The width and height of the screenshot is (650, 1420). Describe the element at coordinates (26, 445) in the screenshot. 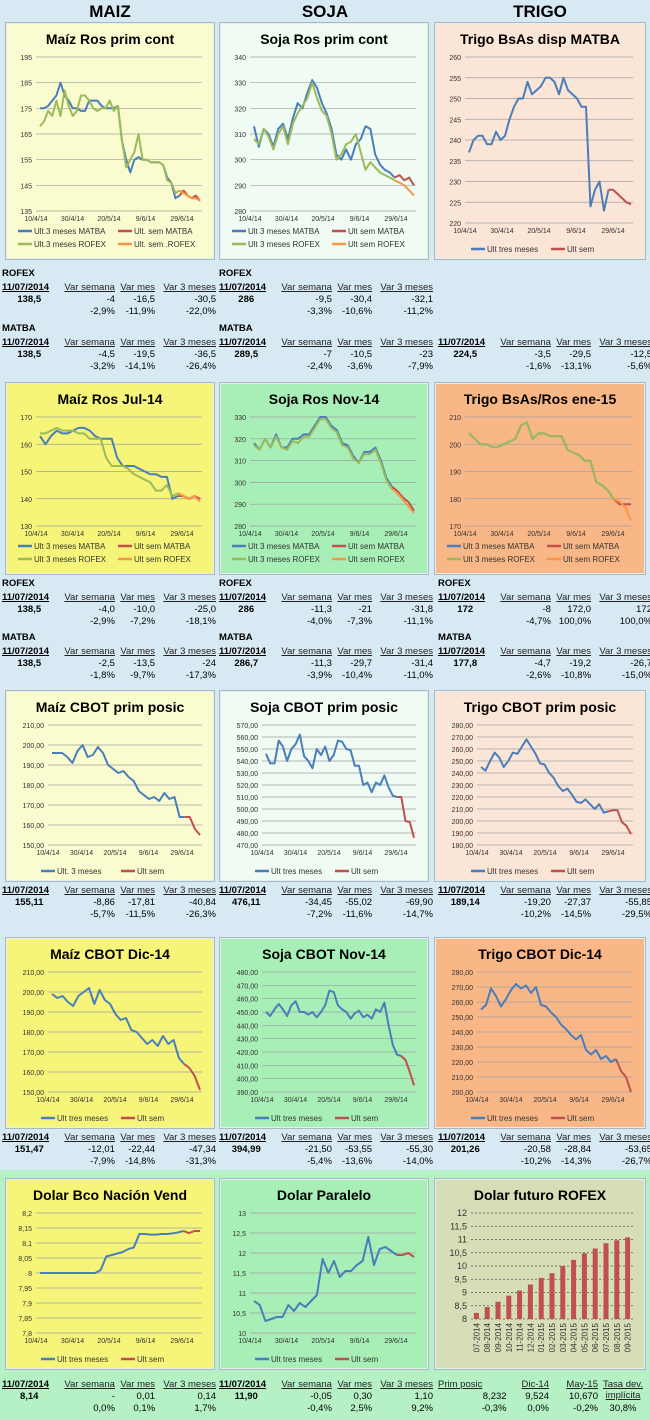

I see `y-tick-label: 160` at that location.